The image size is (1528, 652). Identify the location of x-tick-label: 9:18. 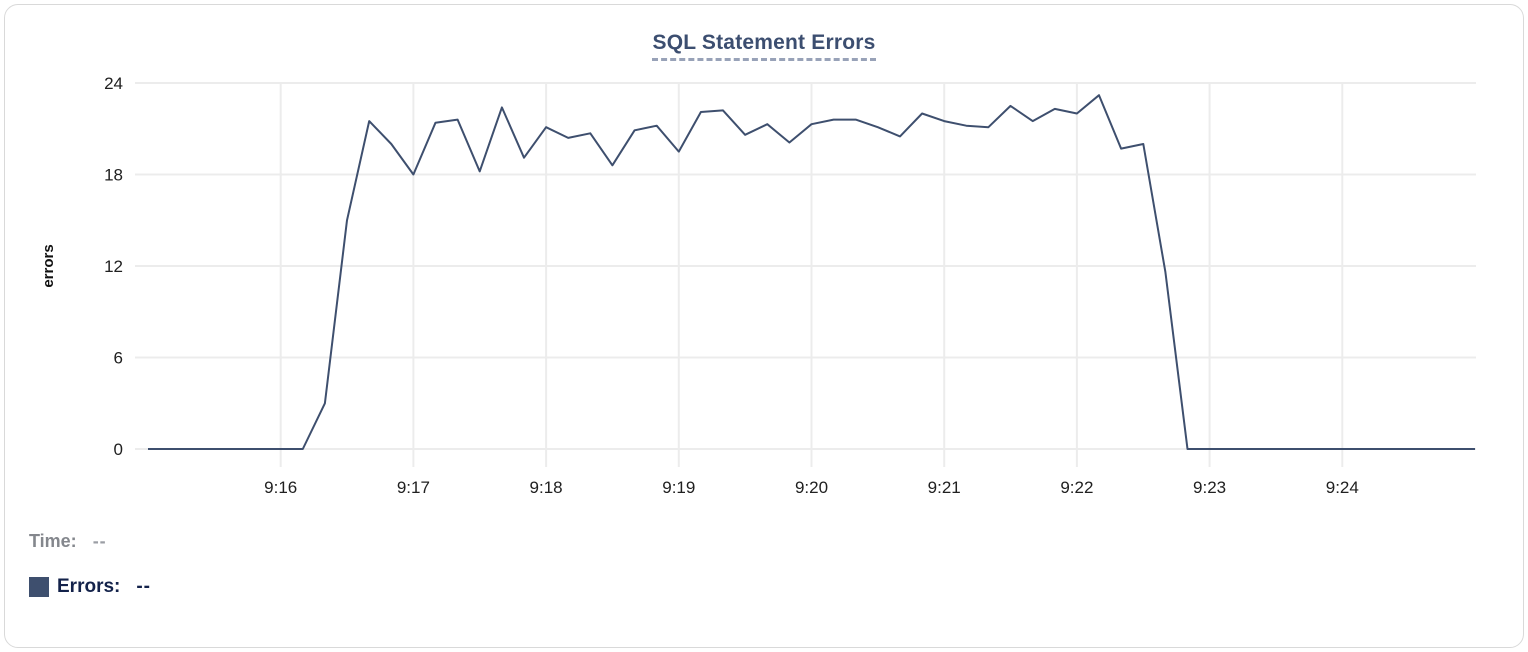
(546, 487).